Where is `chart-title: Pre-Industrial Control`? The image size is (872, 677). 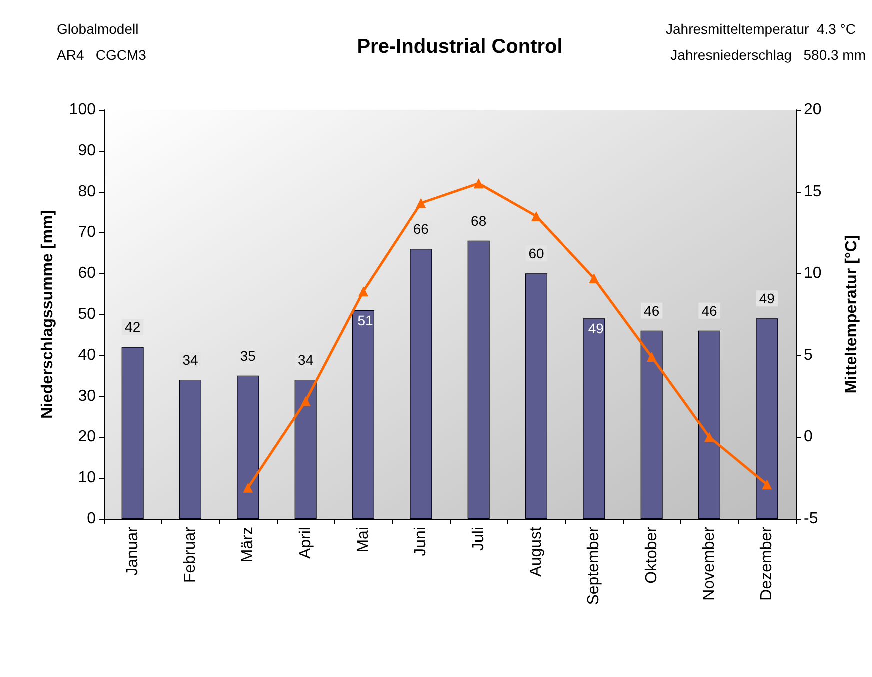
chart-title: Pre-Industrial Control is located at coordinates (460, 47).